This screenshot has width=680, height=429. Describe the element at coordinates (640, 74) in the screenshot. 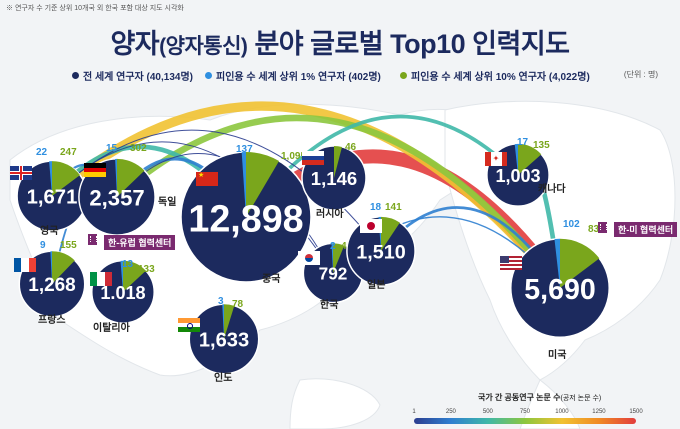

I see `unit-label: (단위 : 명)` at that location.